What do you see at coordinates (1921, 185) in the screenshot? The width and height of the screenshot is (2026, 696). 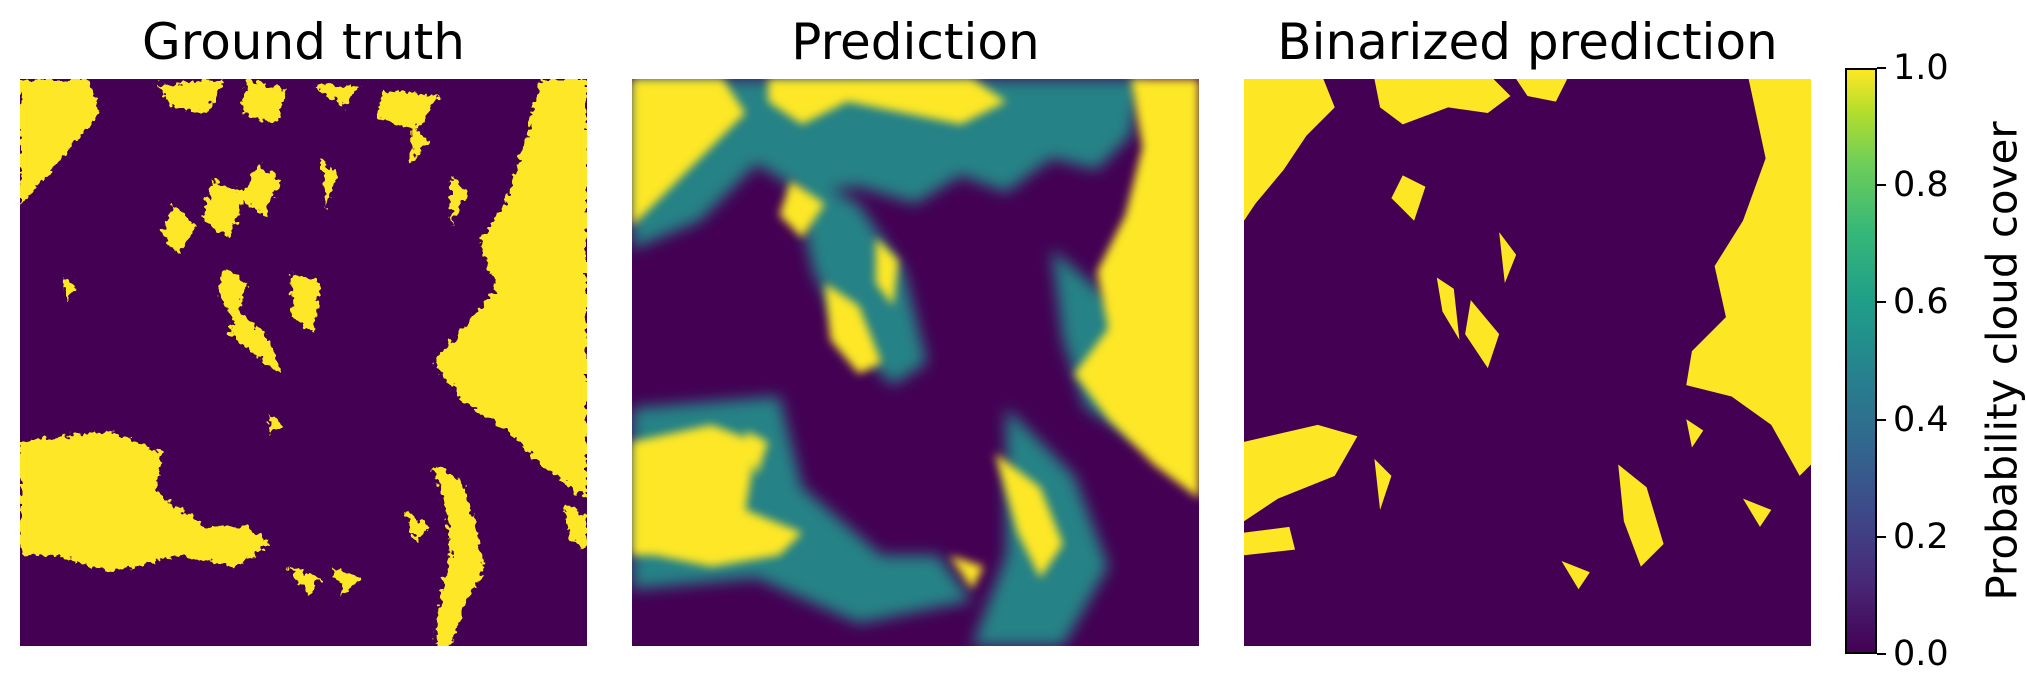 I see `colorbar-tick-label: 0.8` at bounding box center [1921, 185].